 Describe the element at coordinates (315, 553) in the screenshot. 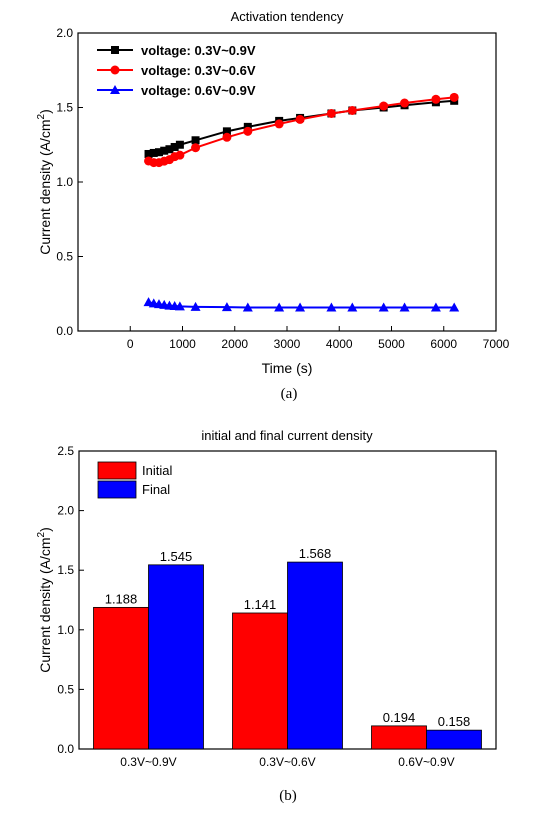

I see `bar-value-label: 1.568` at that location.